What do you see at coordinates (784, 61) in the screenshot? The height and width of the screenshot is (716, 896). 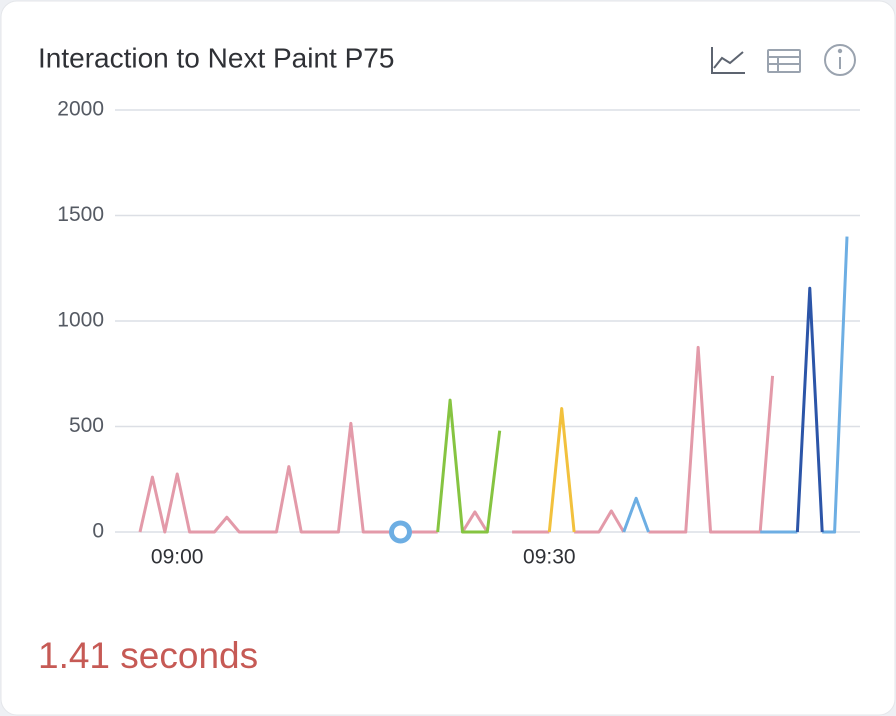 I see `table-view-icon` at bounding box center [784, 61].